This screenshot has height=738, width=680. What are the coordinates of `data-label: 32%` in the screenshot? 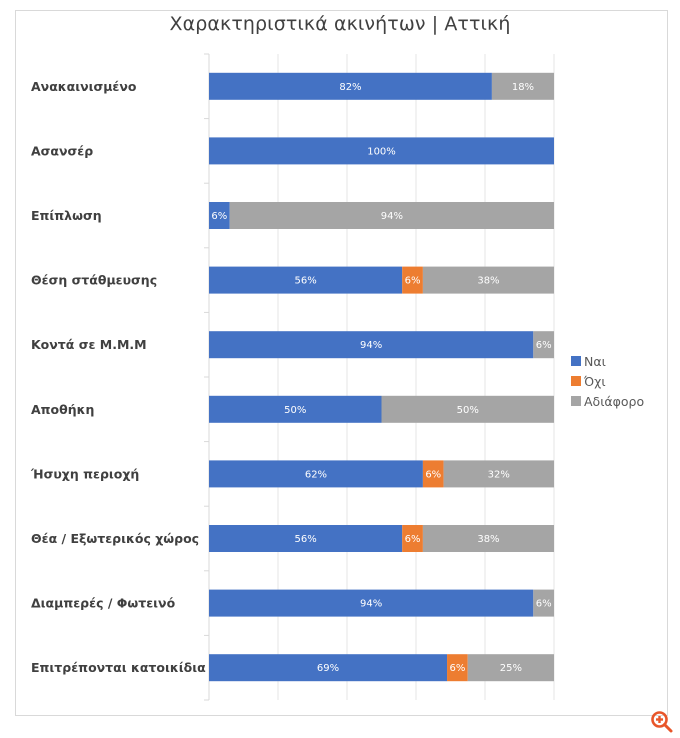 It's located at (499, 474).